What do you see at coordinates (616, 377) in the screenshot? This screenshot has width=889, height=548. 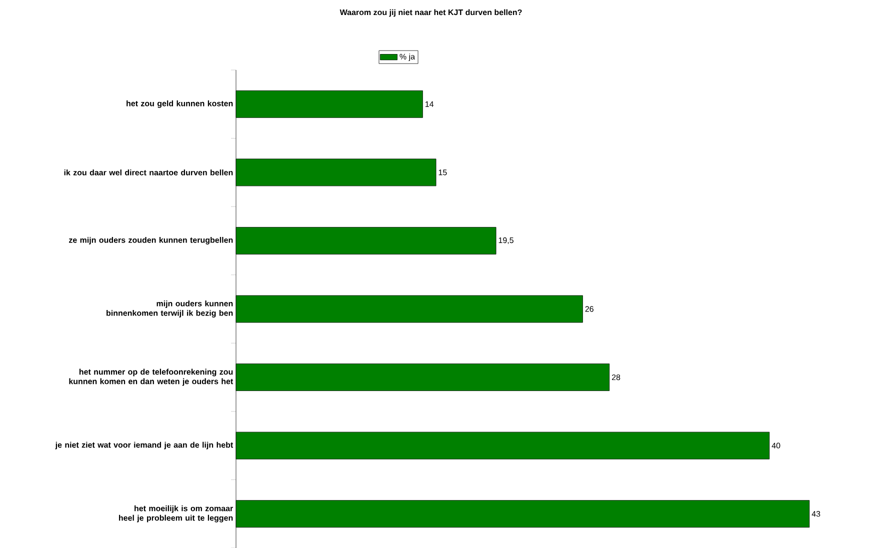 I see `data-label: 28` at bounding box center [616, 377].